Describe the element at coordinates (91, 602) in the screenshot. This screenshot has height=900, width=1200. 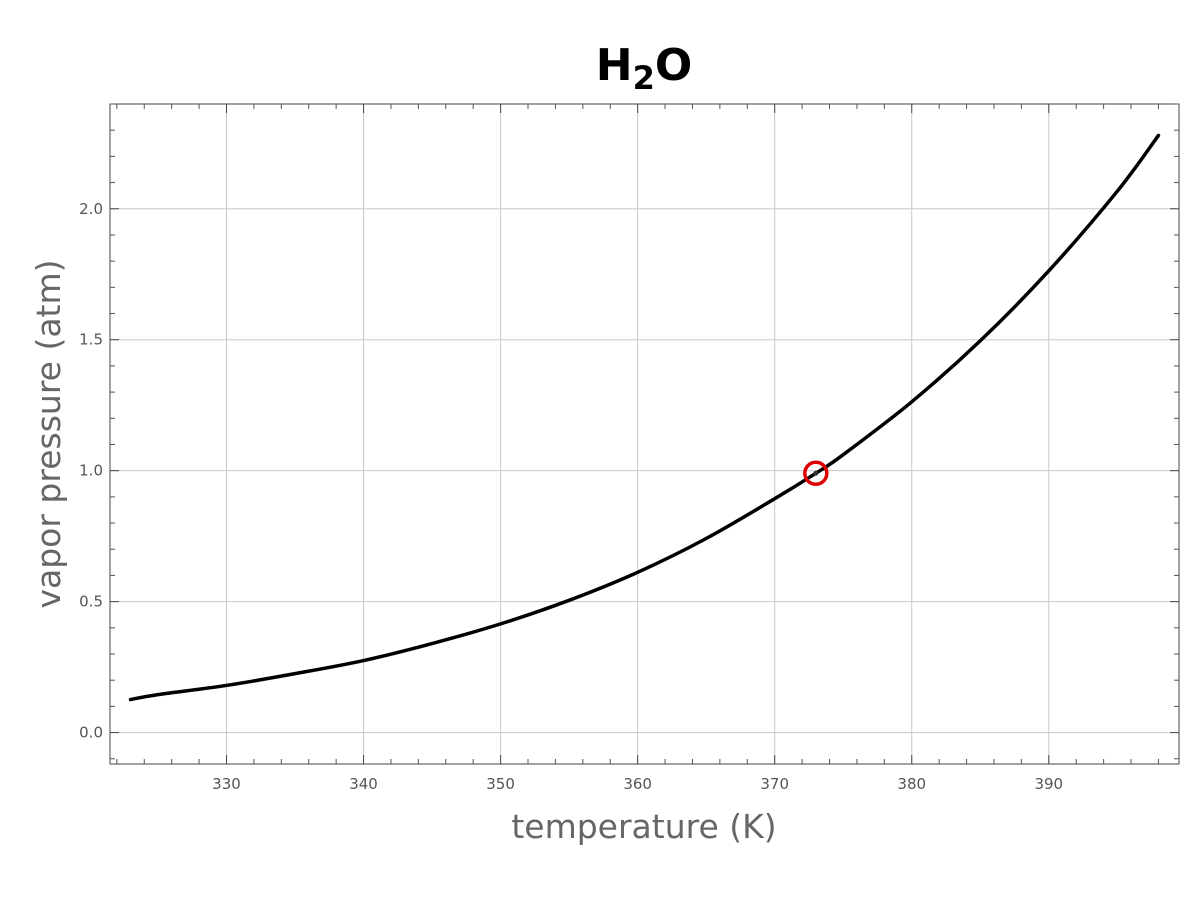
I see `y-tick-label: 0.5` at that location.